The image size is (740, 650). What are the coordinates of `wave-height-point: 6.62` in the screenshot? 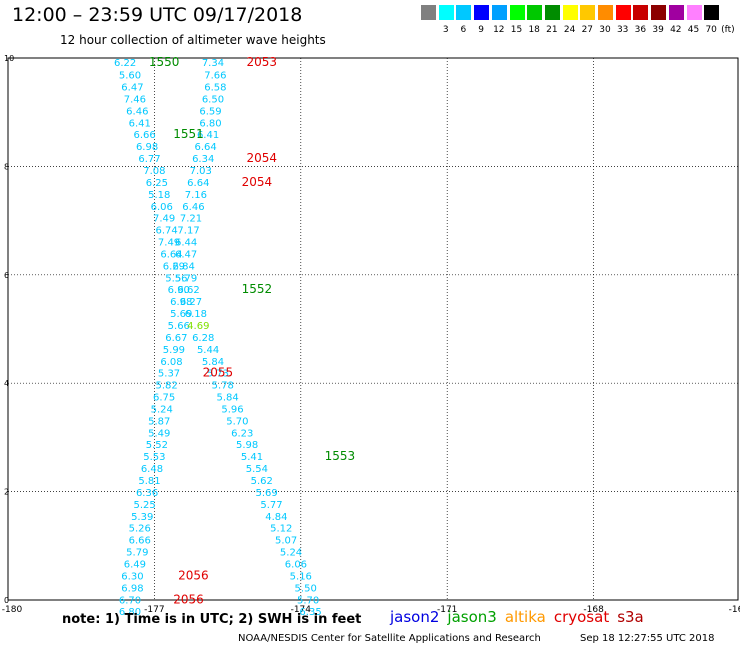 It's located at (188, 290).